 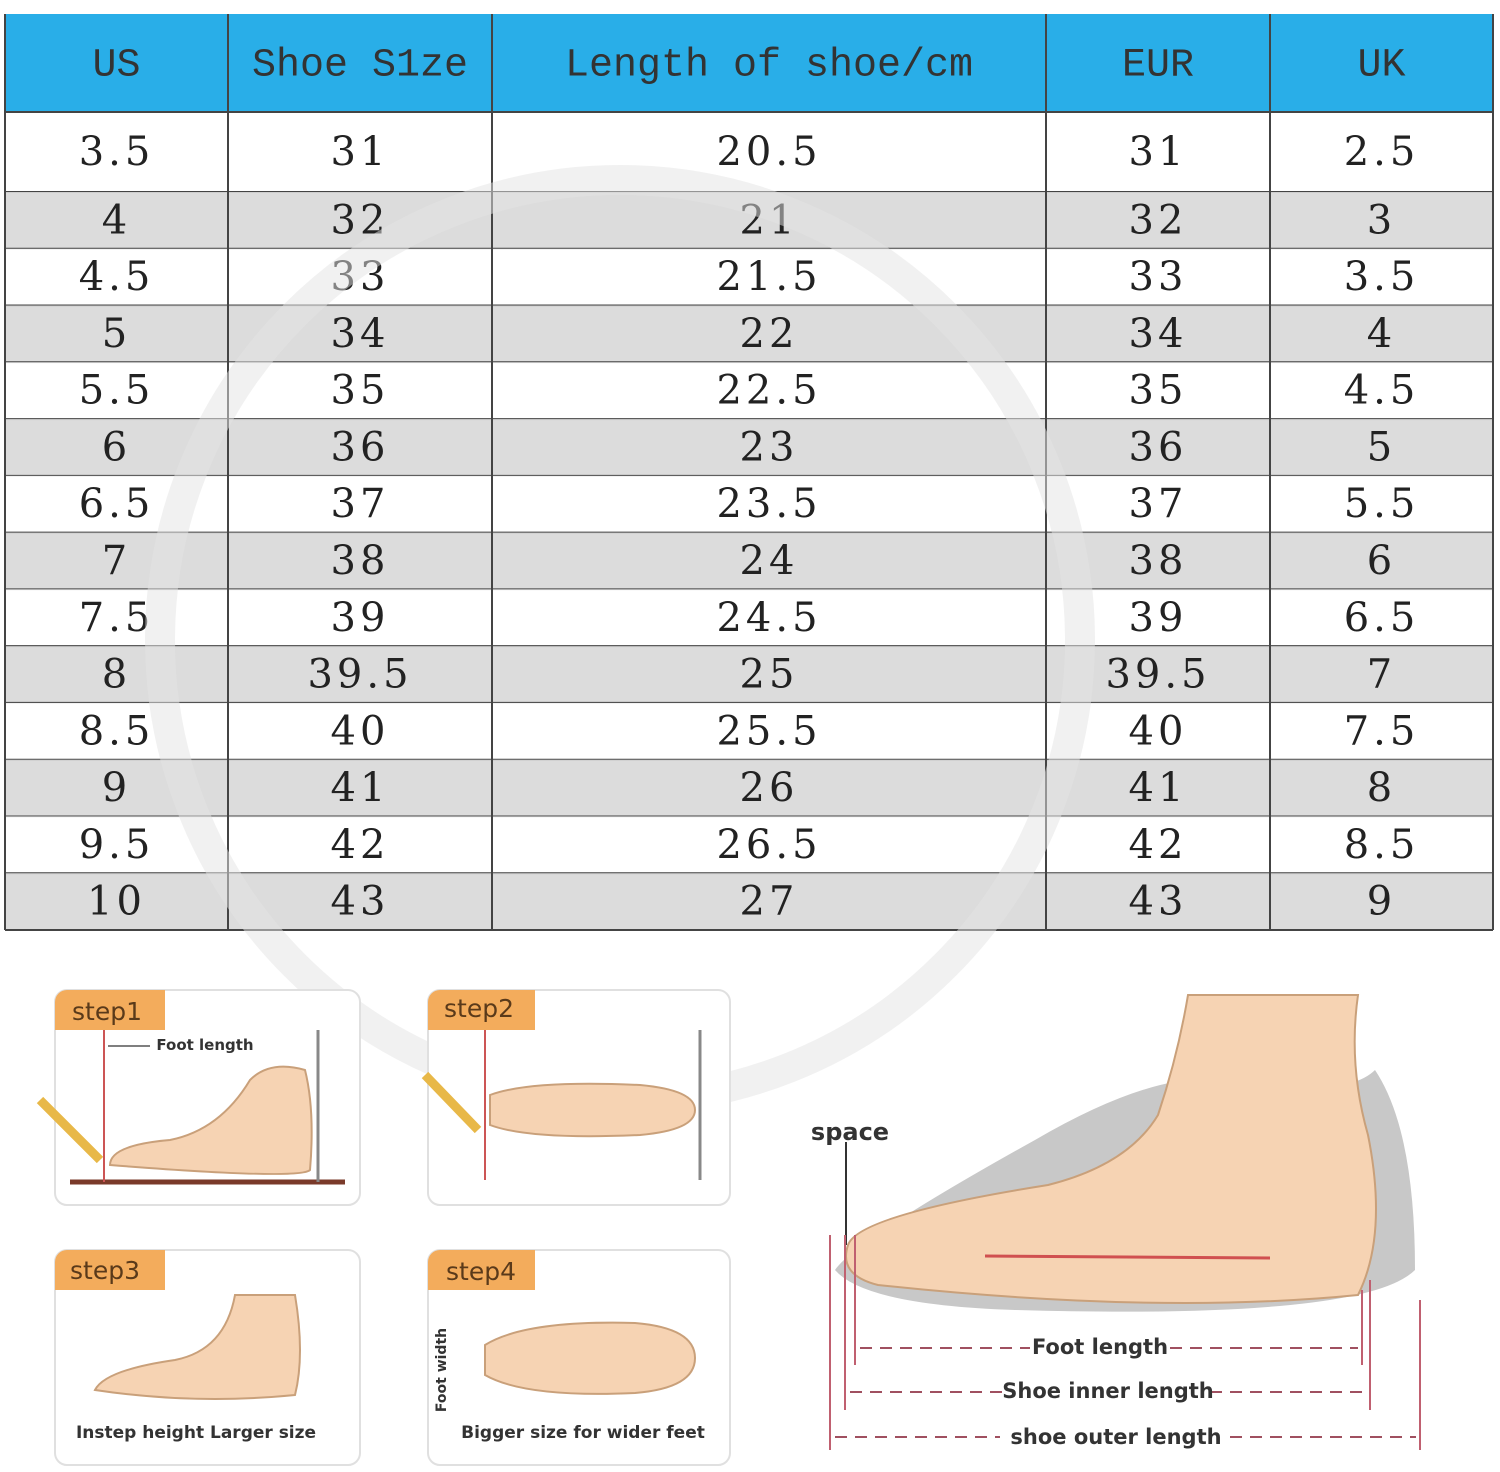 I want to click on table-cell: 23.5, so click(x=768, y=504).